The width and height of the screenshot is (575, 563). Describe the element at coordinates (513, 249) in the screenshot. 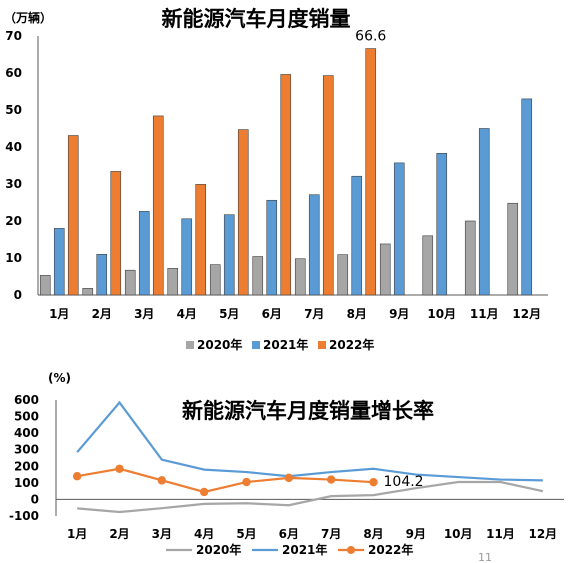

I see `bar-2020年-12月` at that location.